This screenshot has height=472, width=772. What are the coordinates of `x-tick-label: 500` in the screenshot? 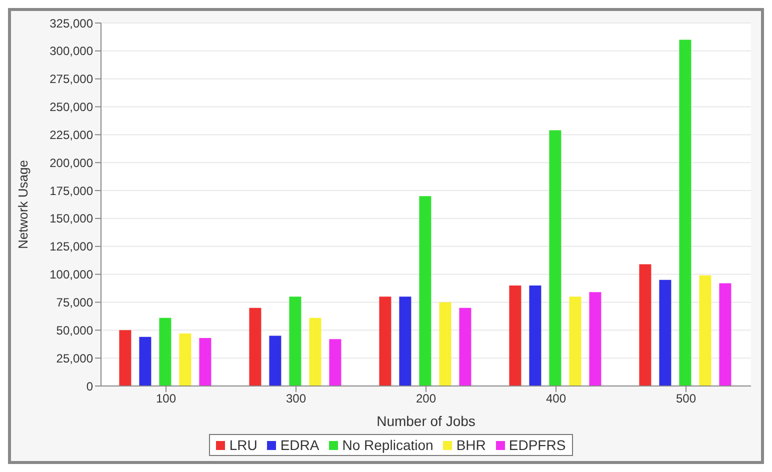 It's located at (686, 399).